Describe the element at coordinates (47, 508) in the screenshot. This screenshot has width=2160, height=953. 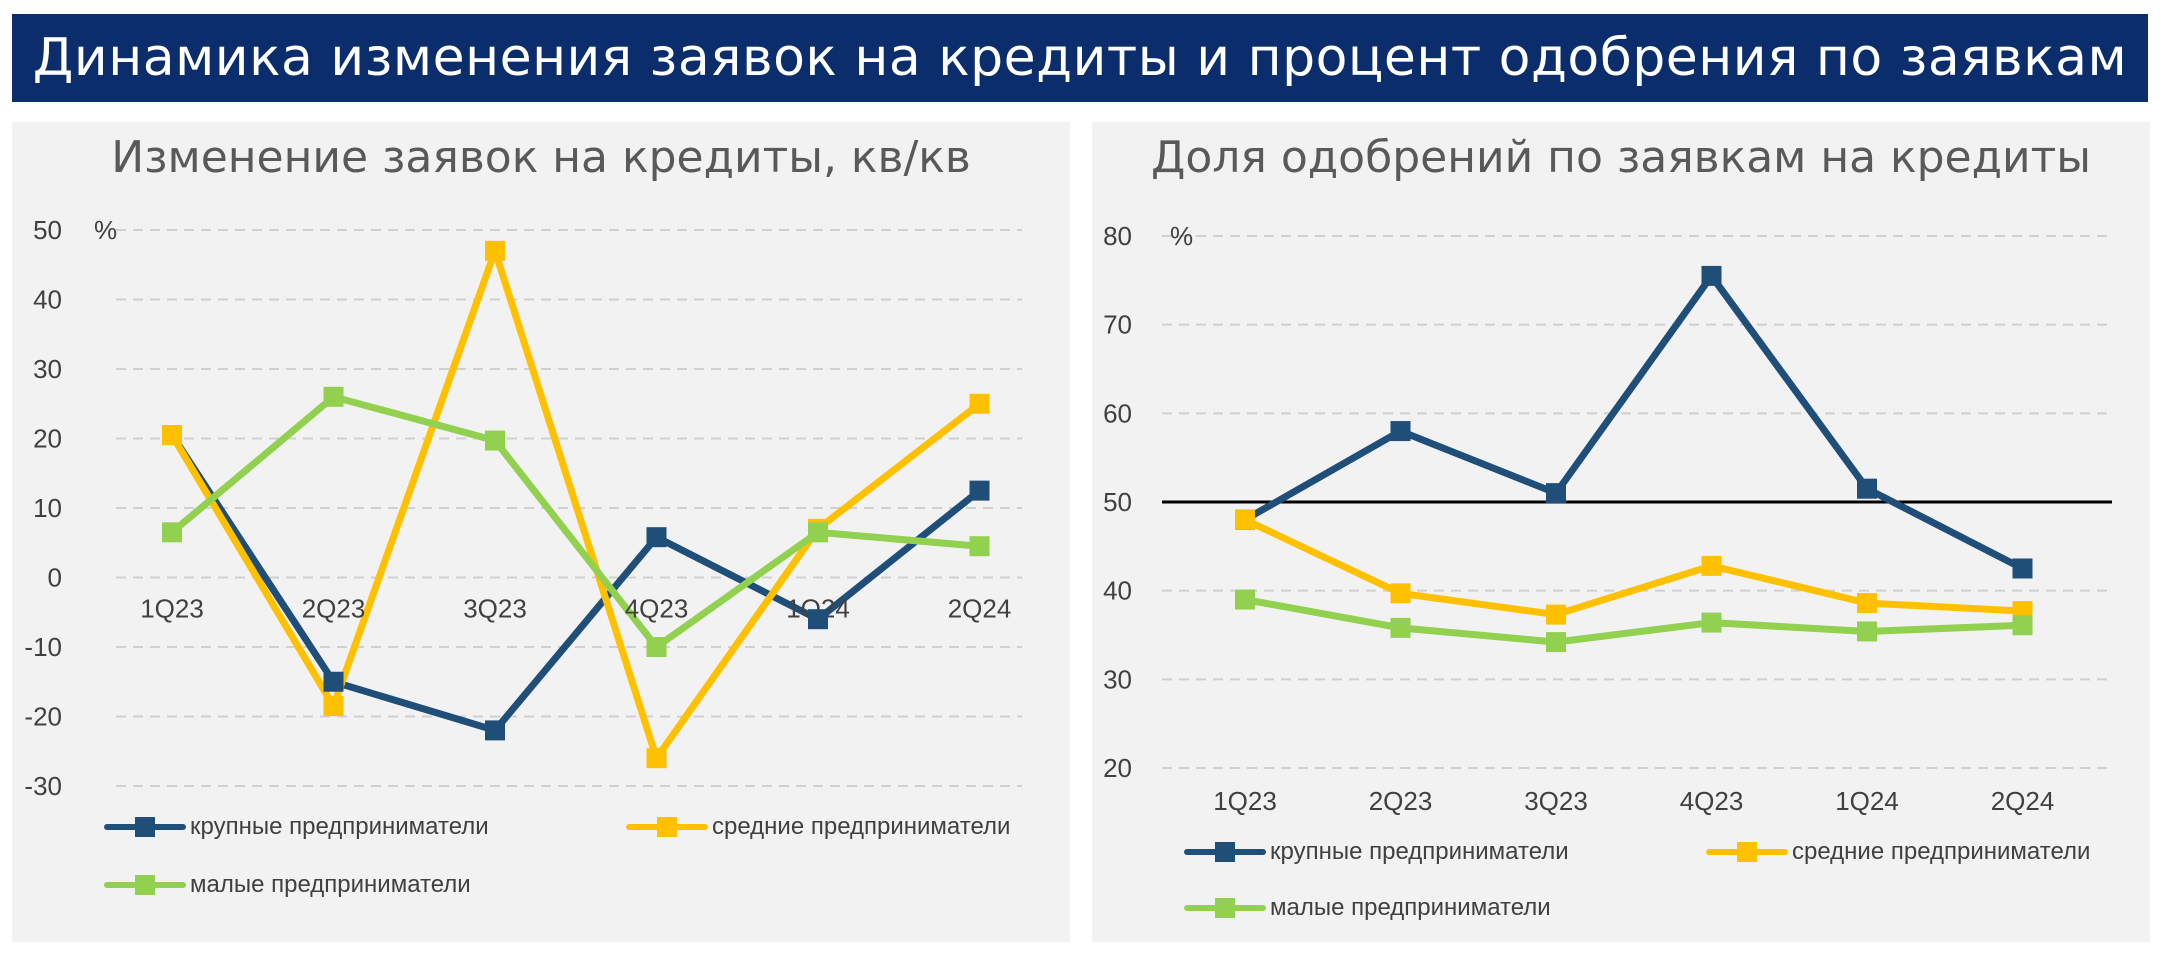
I see `y-tick-label: 10` at that location.